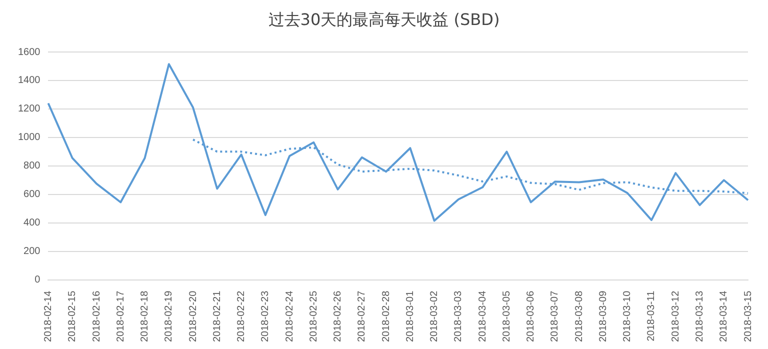 This screenshot has width=768, height=349. I want to click on x-tick-label: 2018-03-12, so click(676, 316).